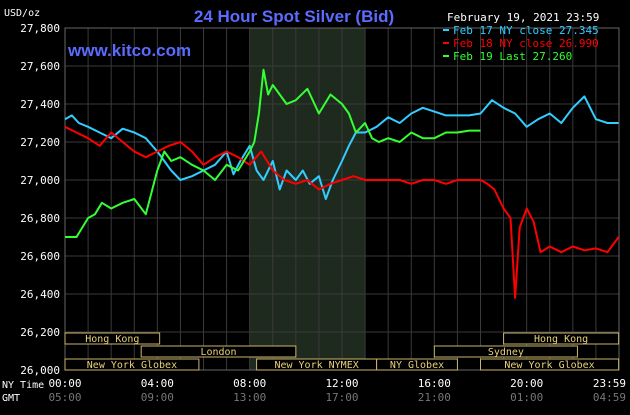  What do you see at coordinates (512, 56) in the screenshot?
I see `legend-label: Feb 19 Last 27.260` at bounding box center [512, 56].